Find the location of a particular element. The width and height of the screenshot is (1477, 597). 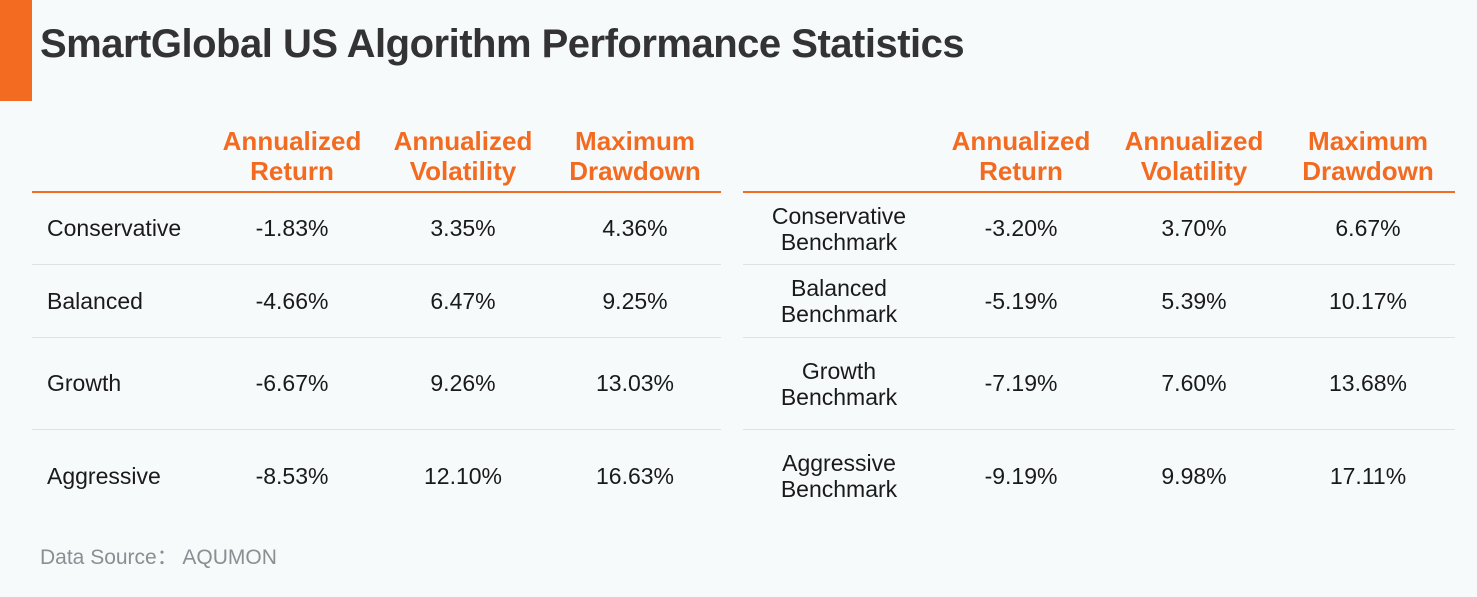

cell-return: -3.20% is located at coordinates (1021, 228).